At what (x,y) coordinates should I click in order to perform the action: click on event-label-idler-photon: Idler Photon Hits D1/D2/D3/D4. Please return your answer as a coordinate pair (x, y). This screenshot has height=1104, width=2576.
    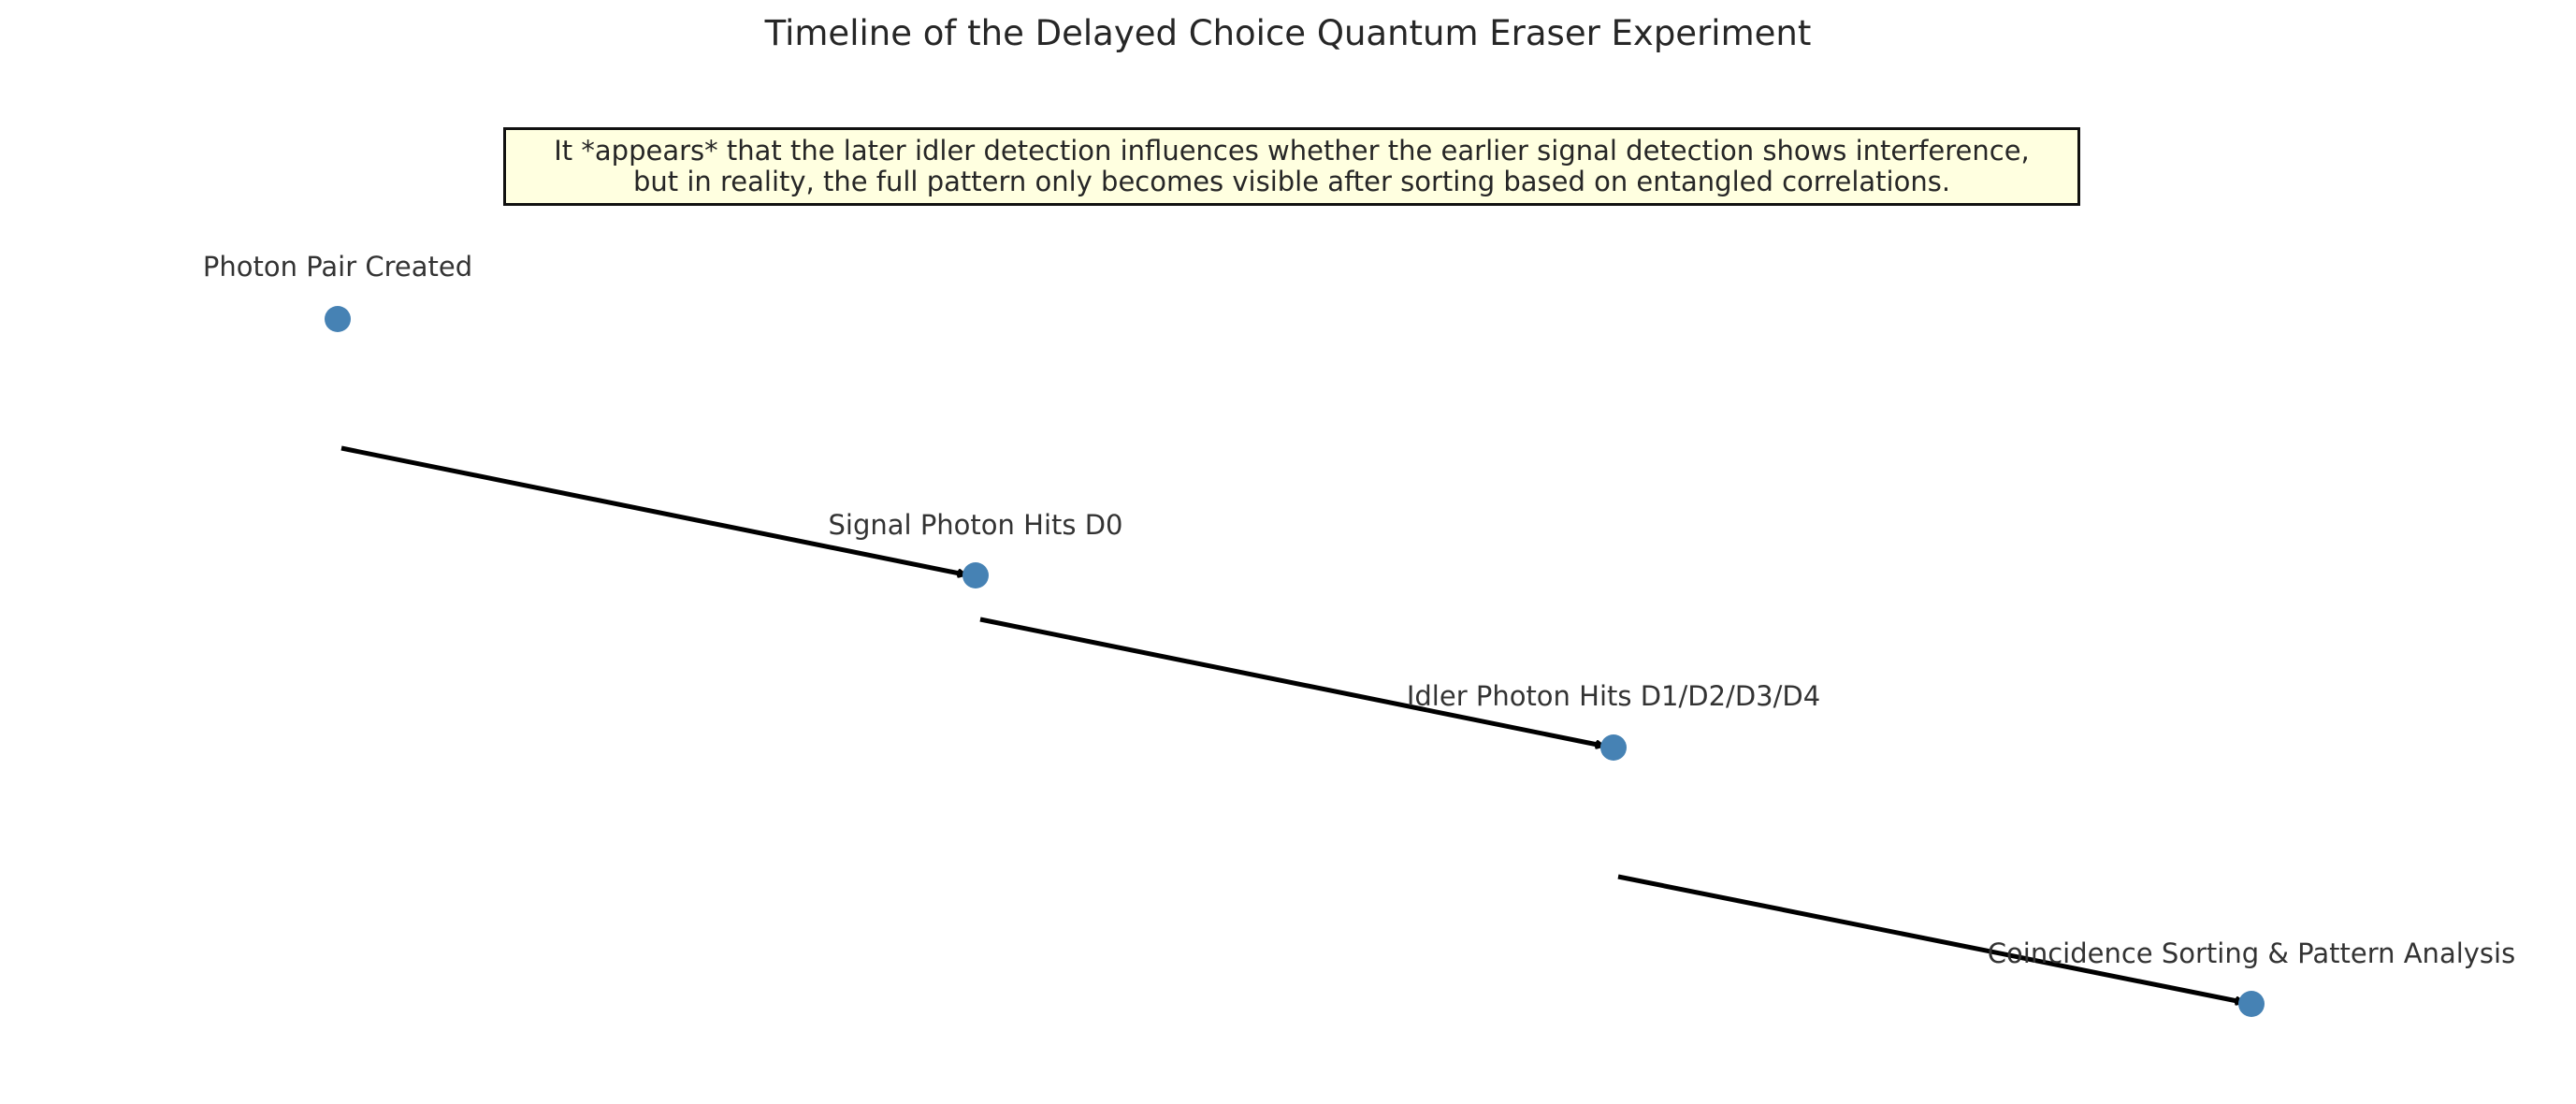
    Looking at the image, I should click on (1613, 696).